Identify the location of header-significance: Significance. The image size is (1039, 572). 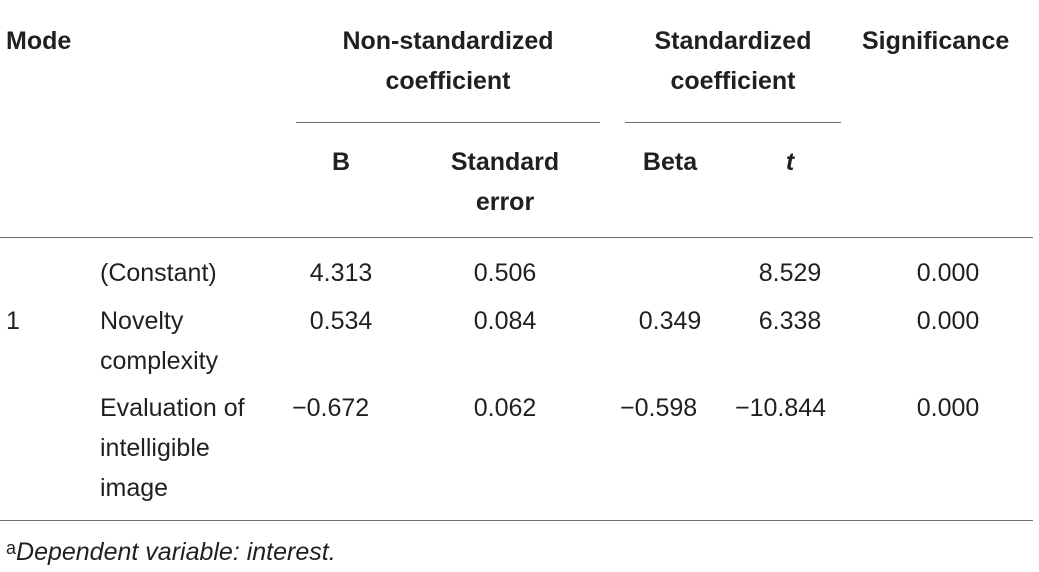
(936, 41).